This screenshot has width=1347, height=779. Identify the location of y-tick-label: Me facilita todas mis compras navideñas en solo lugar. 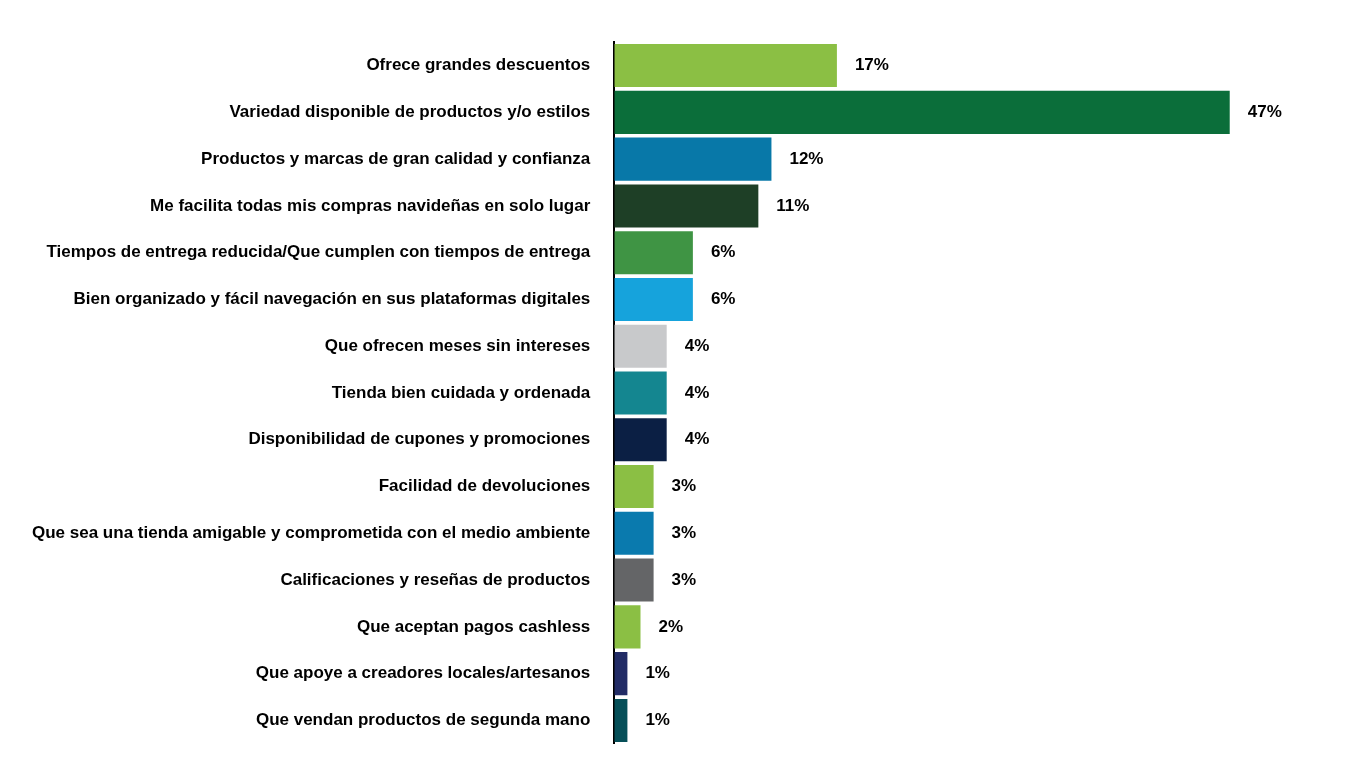
(370, 205).